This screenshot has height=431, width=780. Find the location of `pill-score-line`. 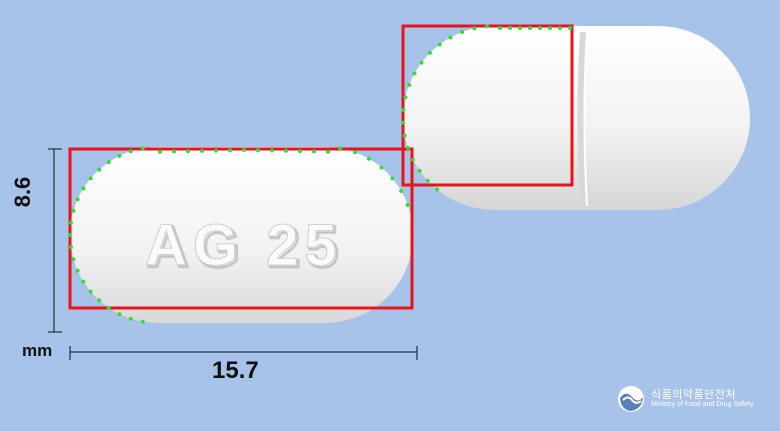

pill-score-line is located at coordinates (581, 119).